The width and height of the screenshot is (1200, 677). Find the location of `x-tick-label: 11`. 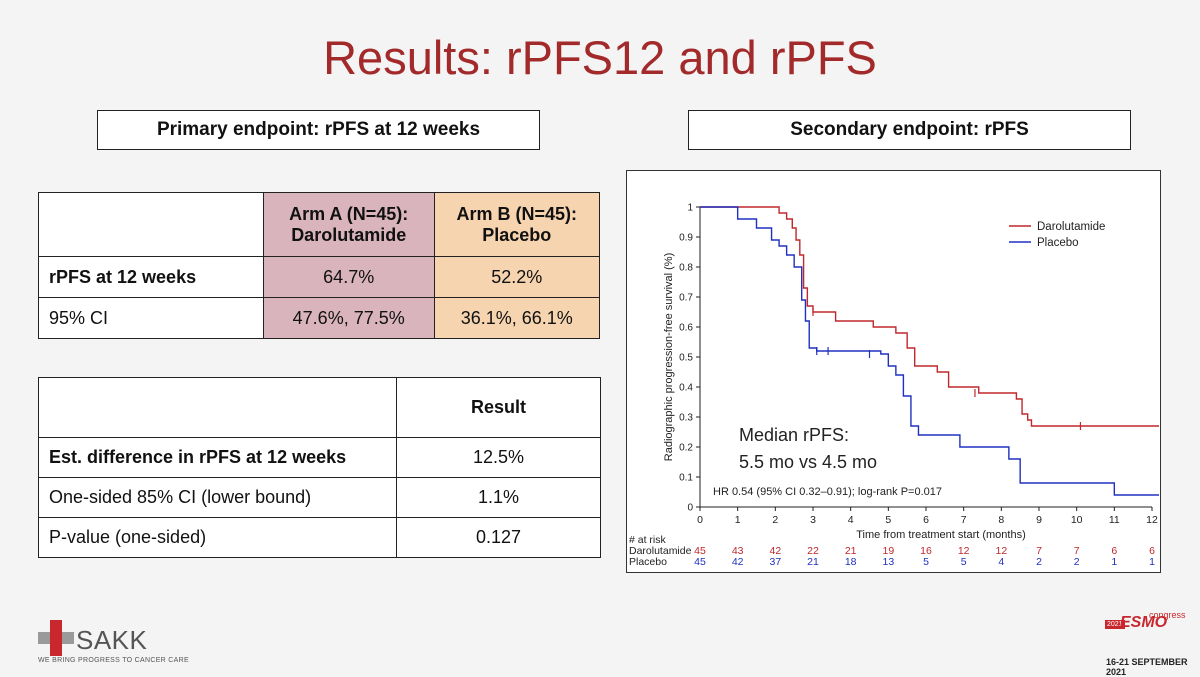

x-tick-label: 11 is located at coordinates (1114, 520).